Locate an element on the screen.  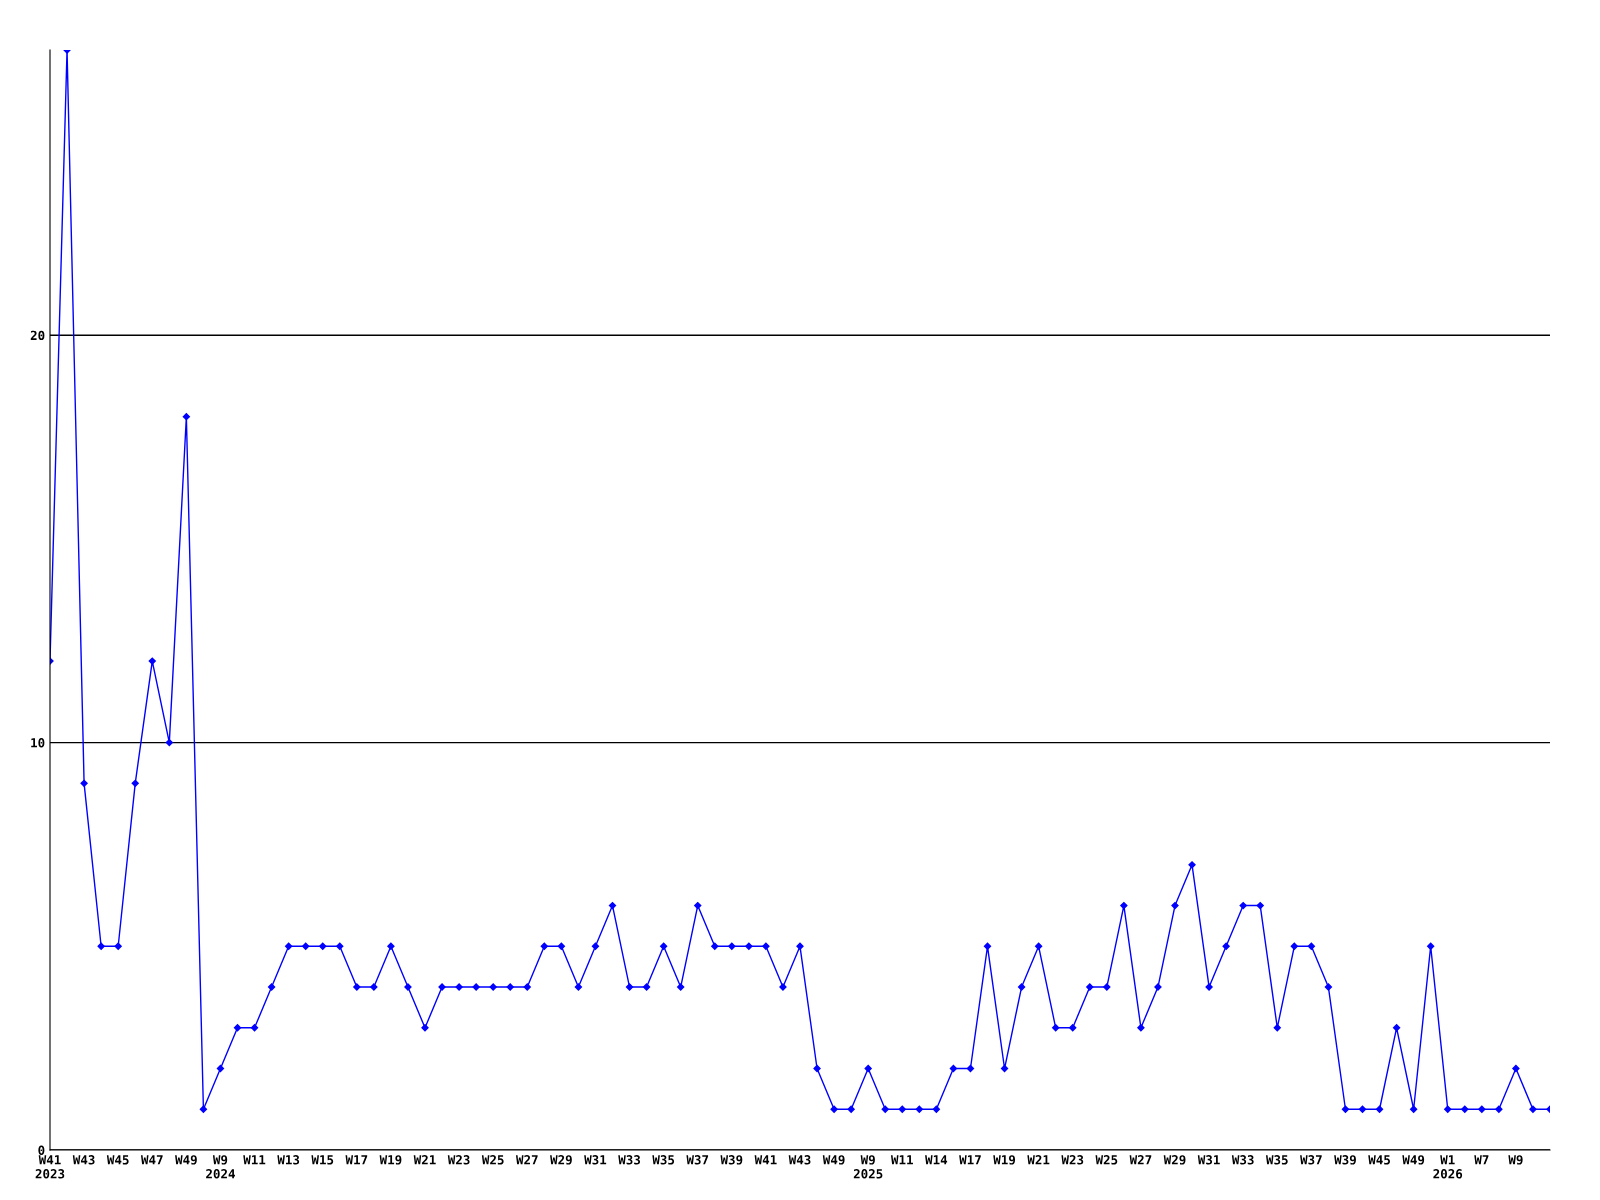
y-tick-label: 20 is located at coordinates (37, 335).